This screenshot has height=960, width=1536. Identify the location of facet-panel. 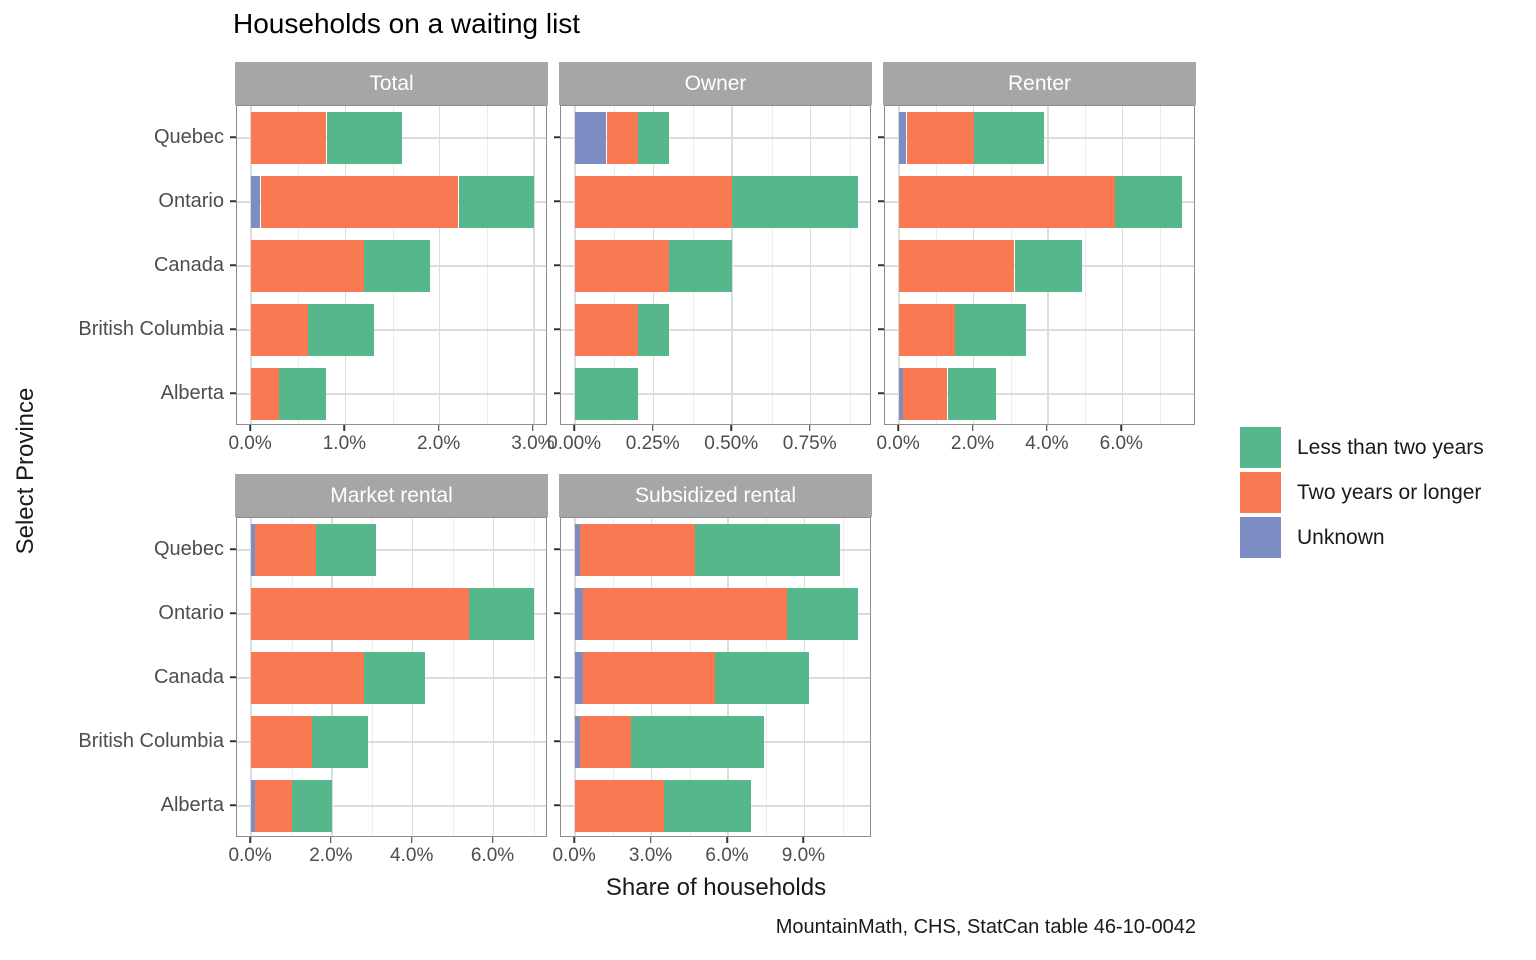
(715, 677).